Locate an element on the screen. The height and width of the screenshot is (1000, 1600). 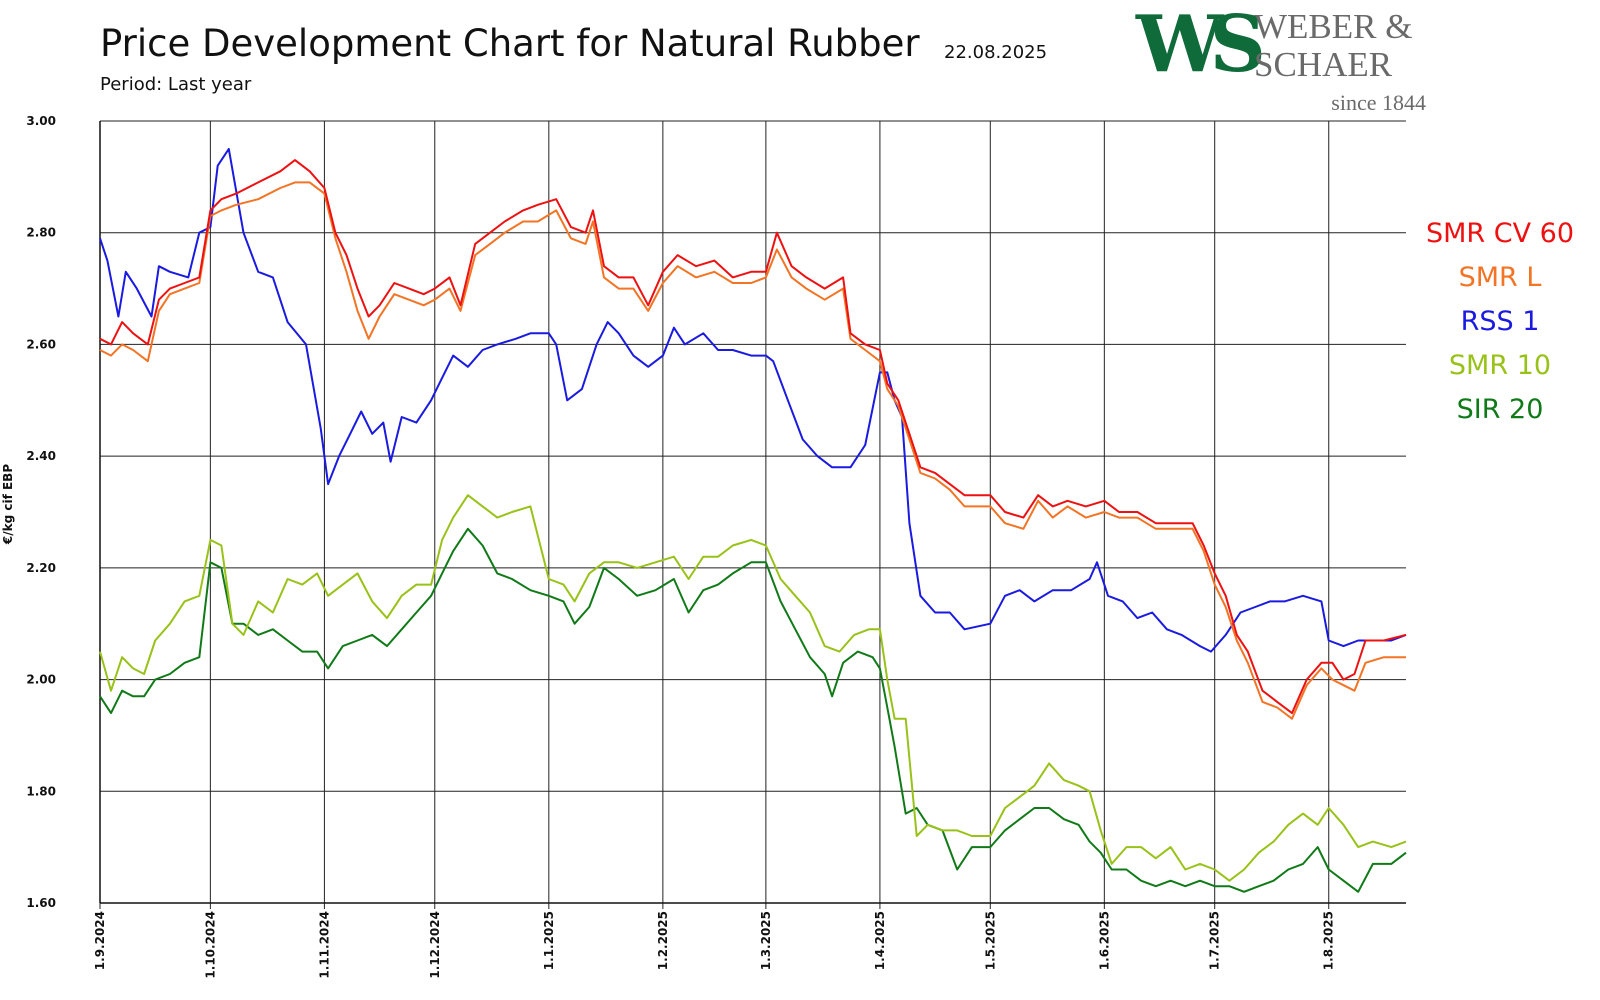
x-tick-label: 1.6.2025 is located at coordinates (1104, 940).